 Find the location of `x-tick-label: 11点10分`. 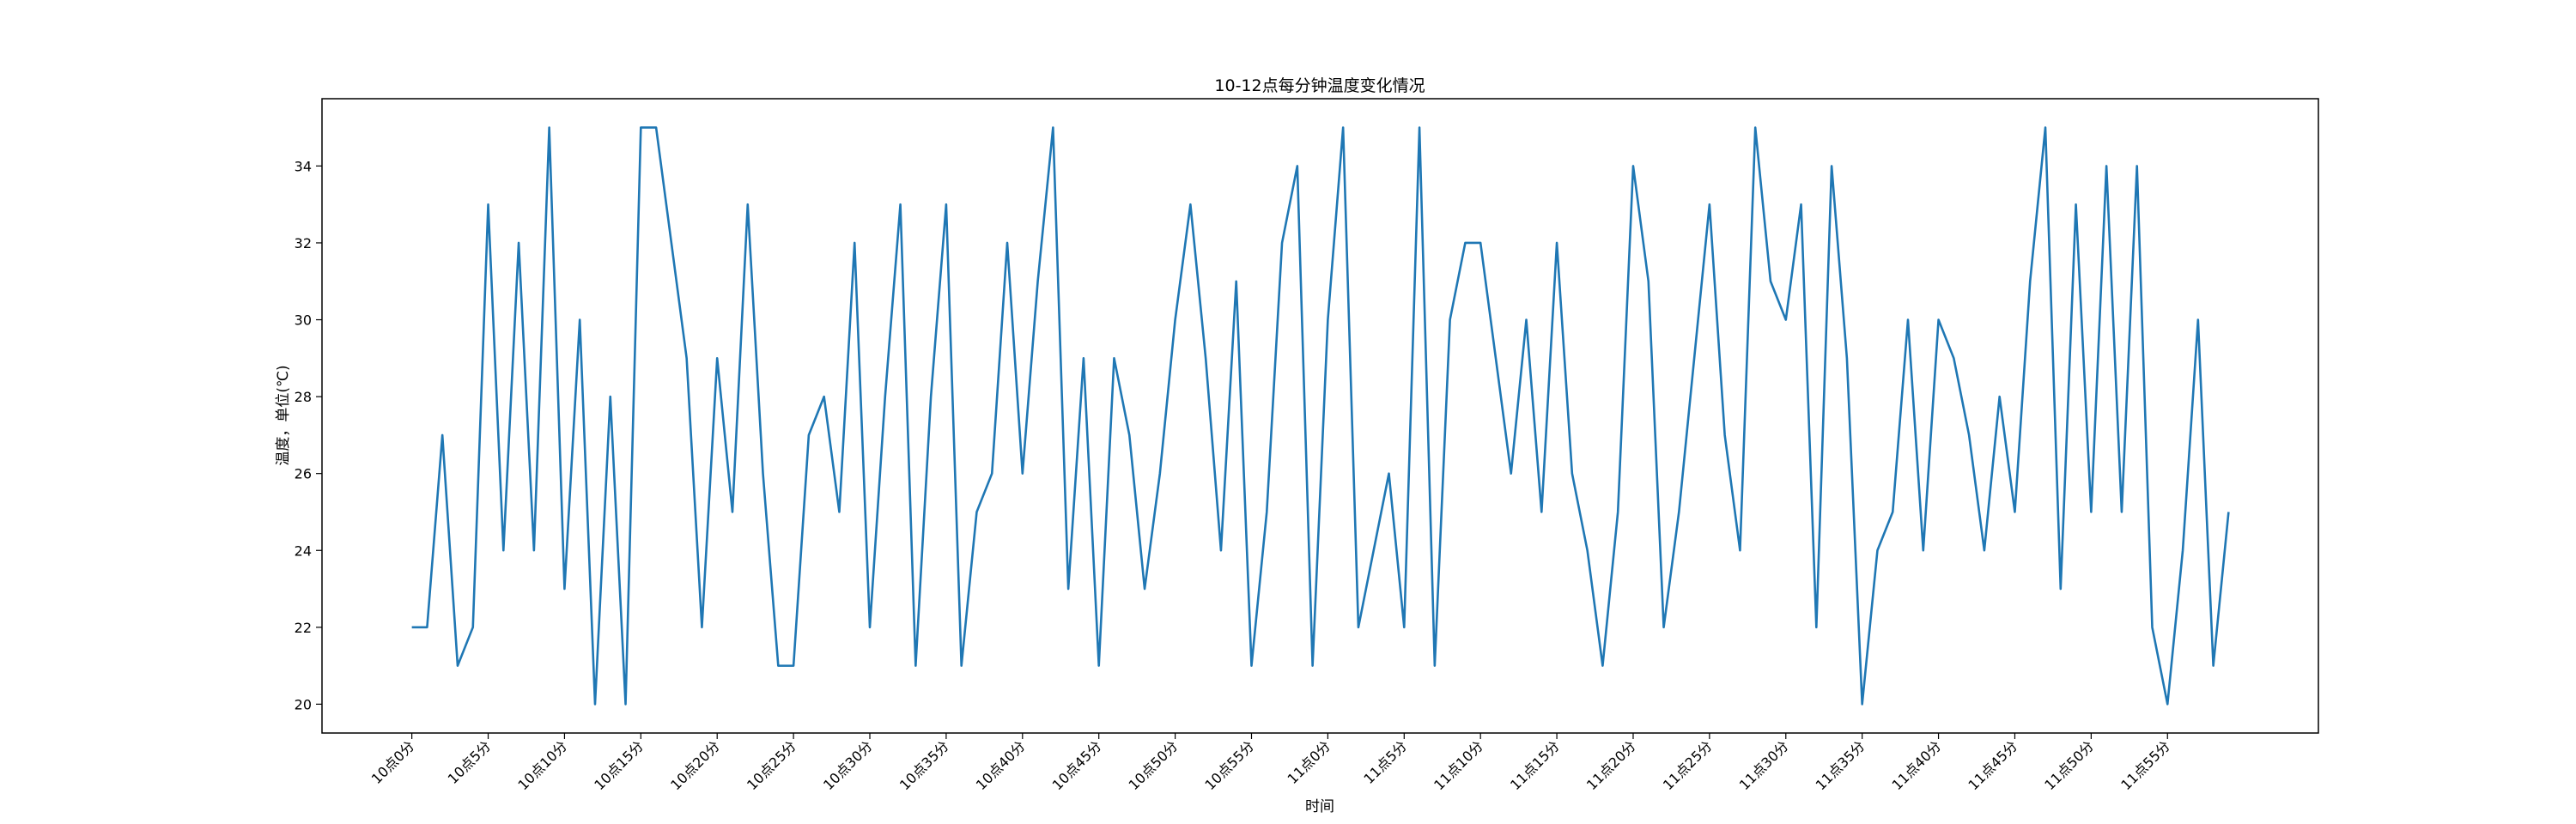

x-tick-label: 11点10分 is located at coordinates (1459, 765).